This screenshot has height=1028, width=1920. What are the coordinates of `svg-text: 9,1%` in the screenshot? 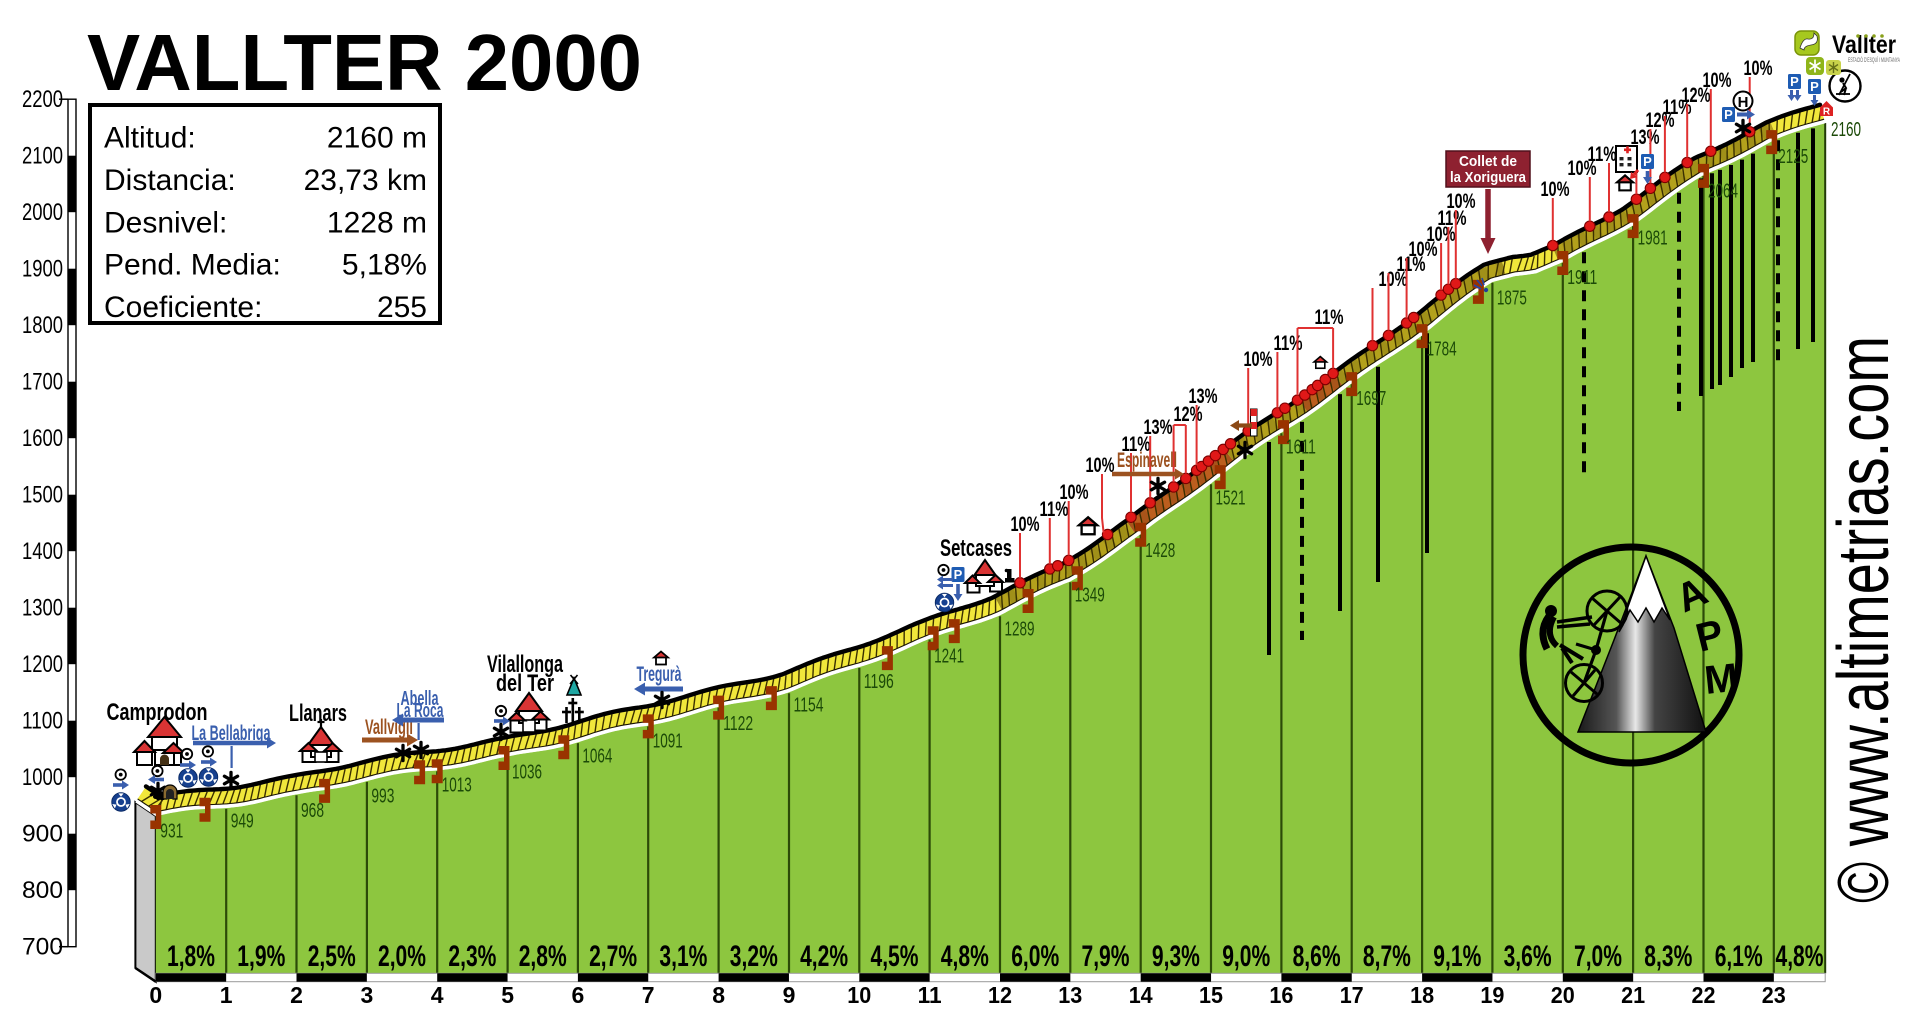 It's located at (1457, 956).